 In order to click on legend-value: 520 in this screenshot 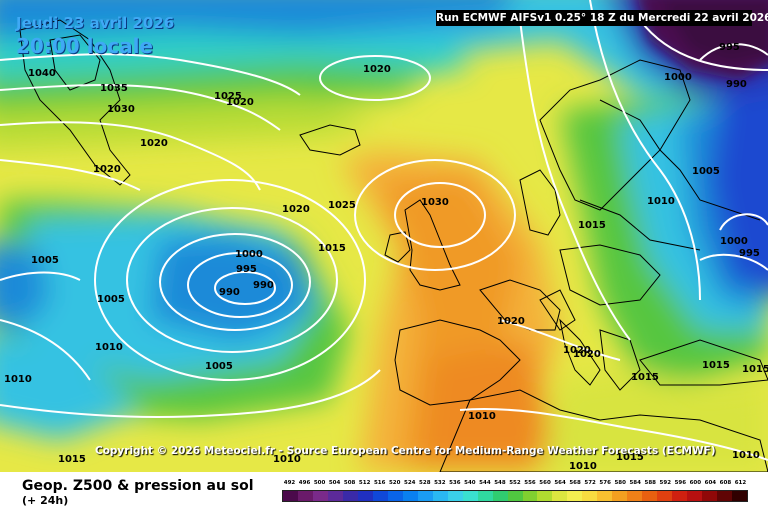, I will do `click(394, 483)`.